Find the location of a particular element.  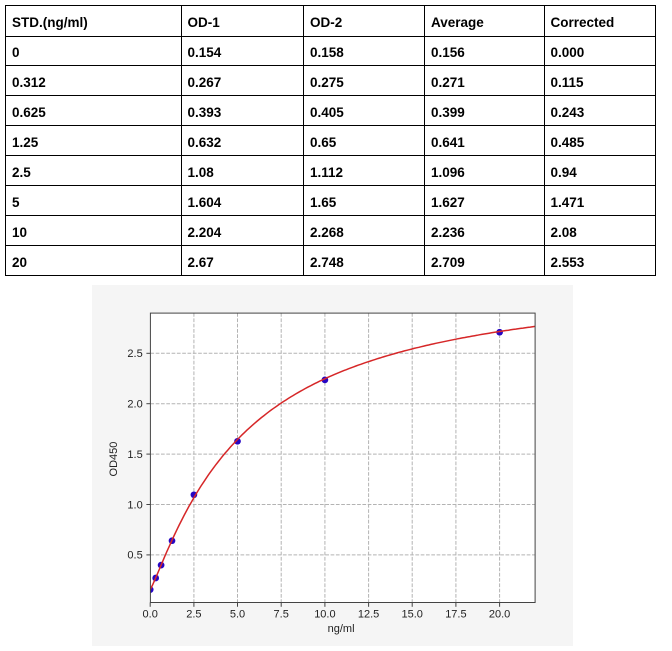

svg-text: 17.5 is located at coordinates (455, 615).